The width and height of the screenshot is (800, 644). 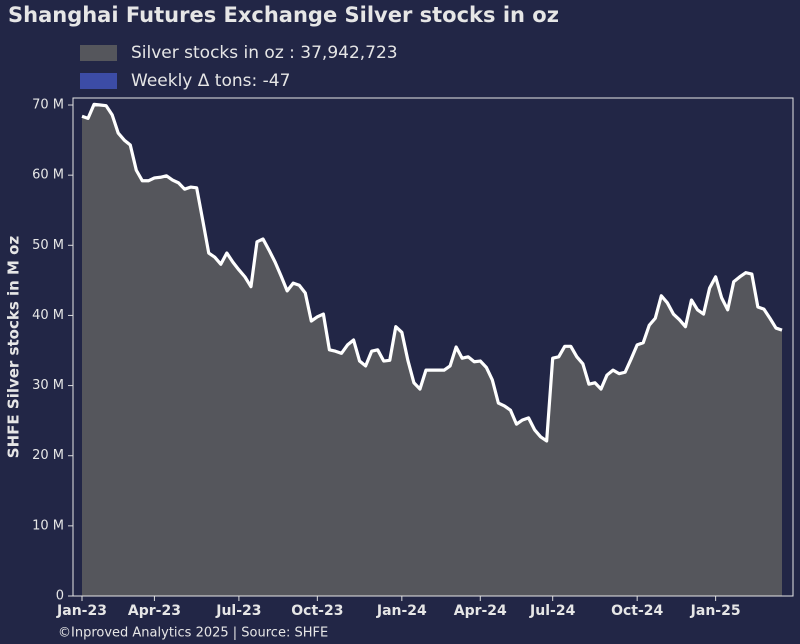 What do you see at coordinates (48, 315) in the screenshot?
I see `y-tick-label: 40 M` at bounding box center [48, 315].